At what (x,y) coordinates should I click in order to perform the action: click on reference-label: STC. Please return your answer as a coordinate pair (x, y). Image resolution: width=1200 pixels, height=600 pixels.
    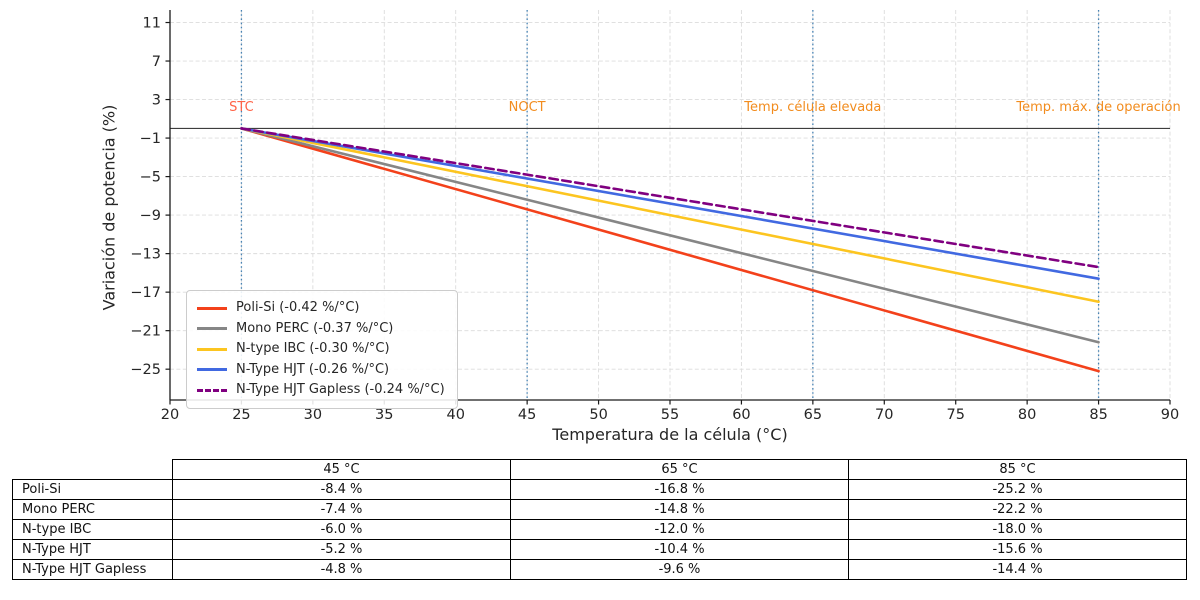
    Looking at the image, I should click on (241, 107).